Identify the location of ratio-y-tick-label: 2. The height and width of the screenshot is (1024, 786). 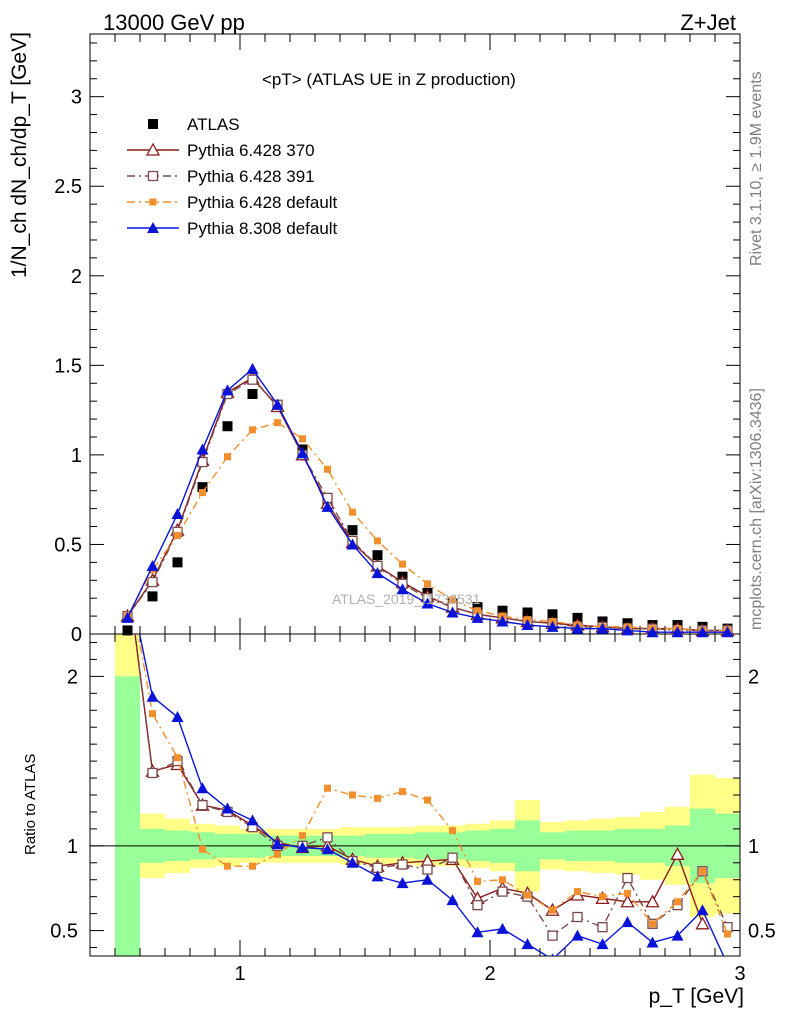
(72, 677).